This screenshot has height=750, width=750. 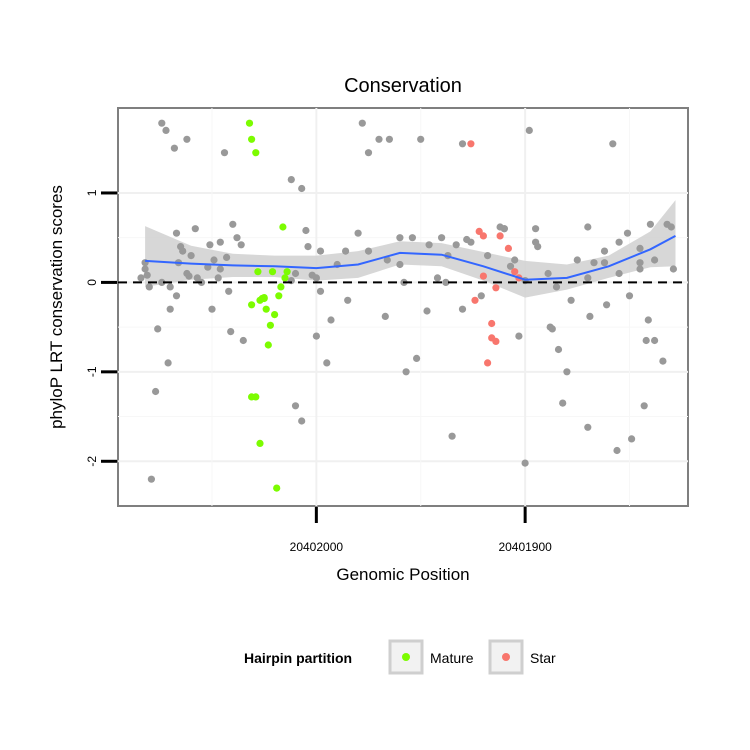 I want to click on x-tick-label: 20402000, so click(x=317, y=547).